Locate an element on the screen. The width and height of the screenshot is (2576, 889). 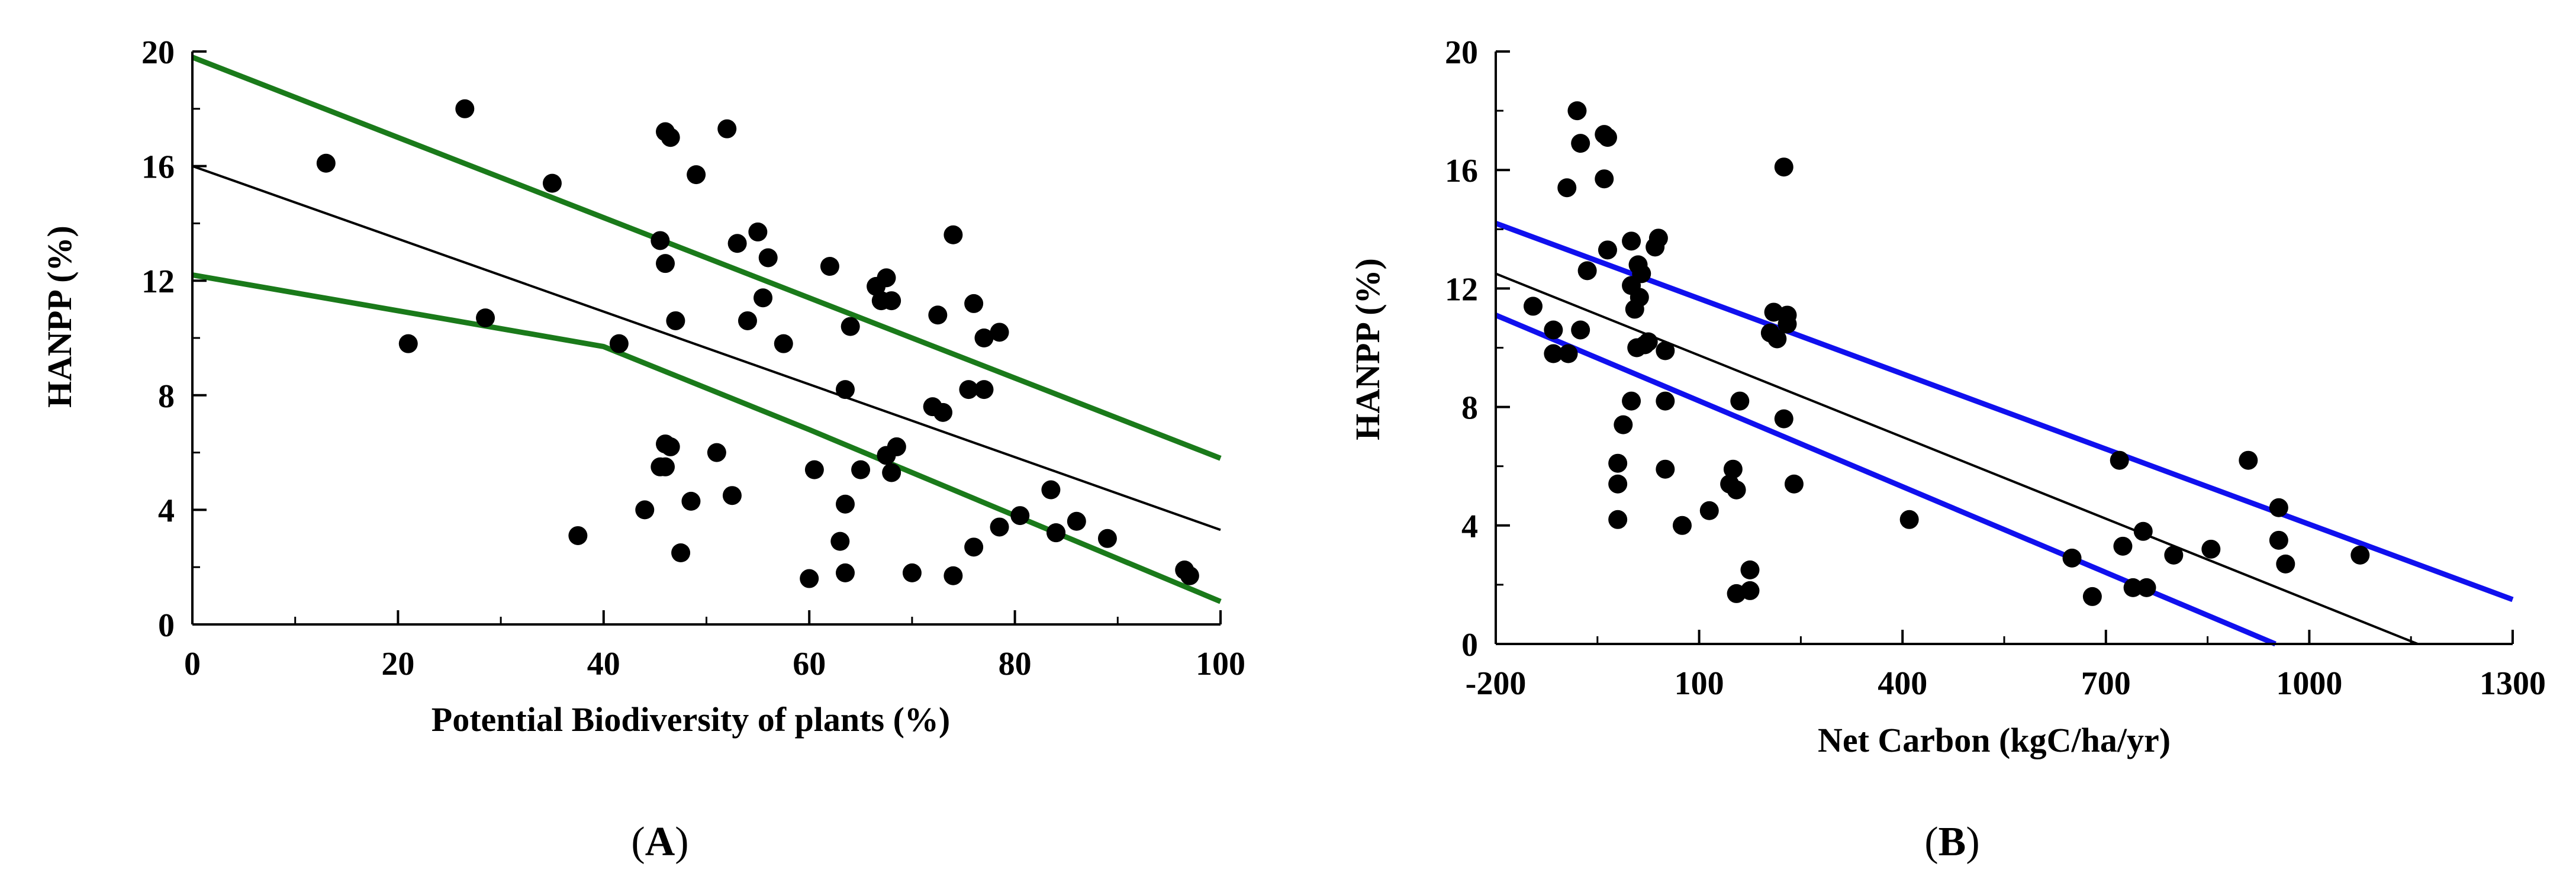
chart-a-x-tick-label: 20 is located at coordinates (397, 664).